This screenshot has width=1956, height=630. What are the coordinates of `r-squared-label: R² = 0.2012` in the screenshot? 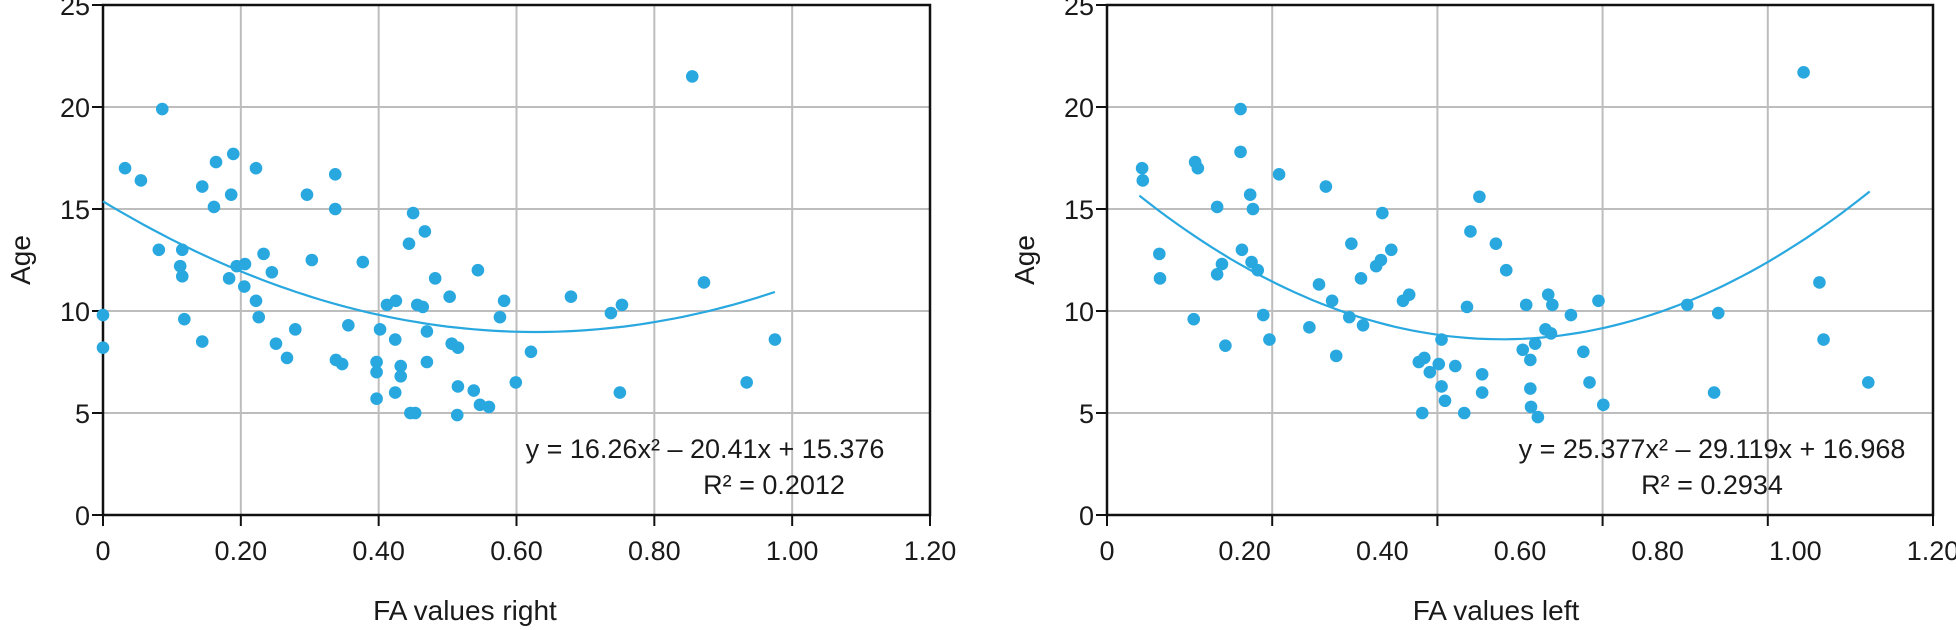 It's located at (774, 485).